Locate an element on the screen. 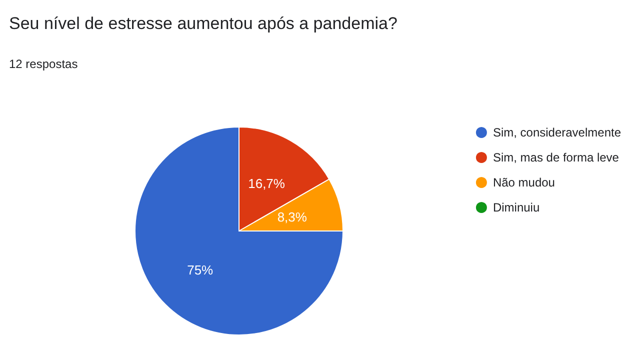  legend-label: Sim, consideravelmente is located at coordinates (557, 133).